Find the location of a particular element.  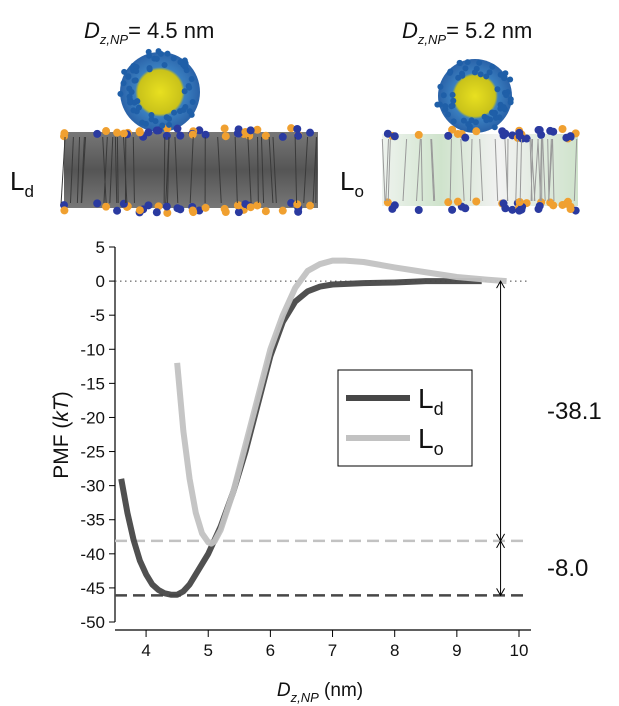

phase-label: Ld is located at coordinates (22, 183).